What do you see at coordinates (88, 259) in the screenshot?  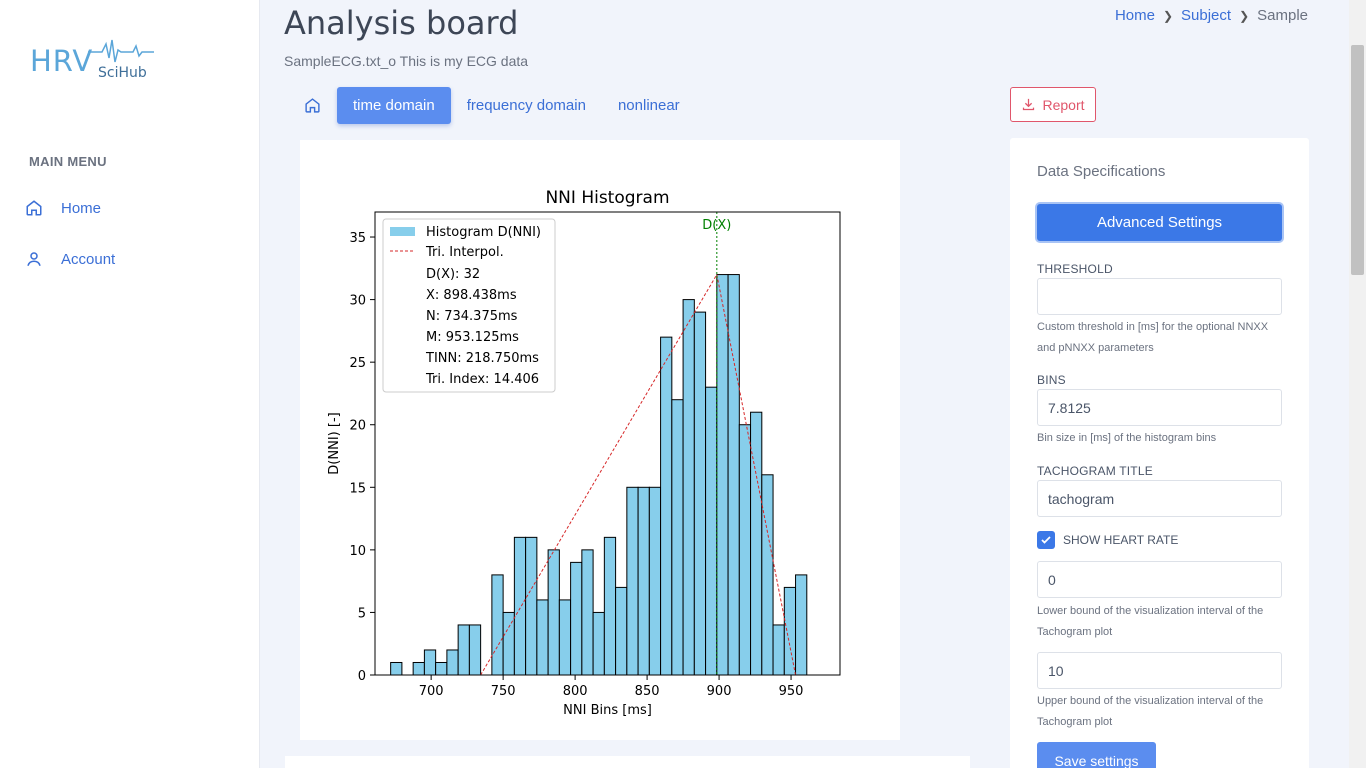 I see `sidebar-item-label: Account` at bounding box center [88, 259].